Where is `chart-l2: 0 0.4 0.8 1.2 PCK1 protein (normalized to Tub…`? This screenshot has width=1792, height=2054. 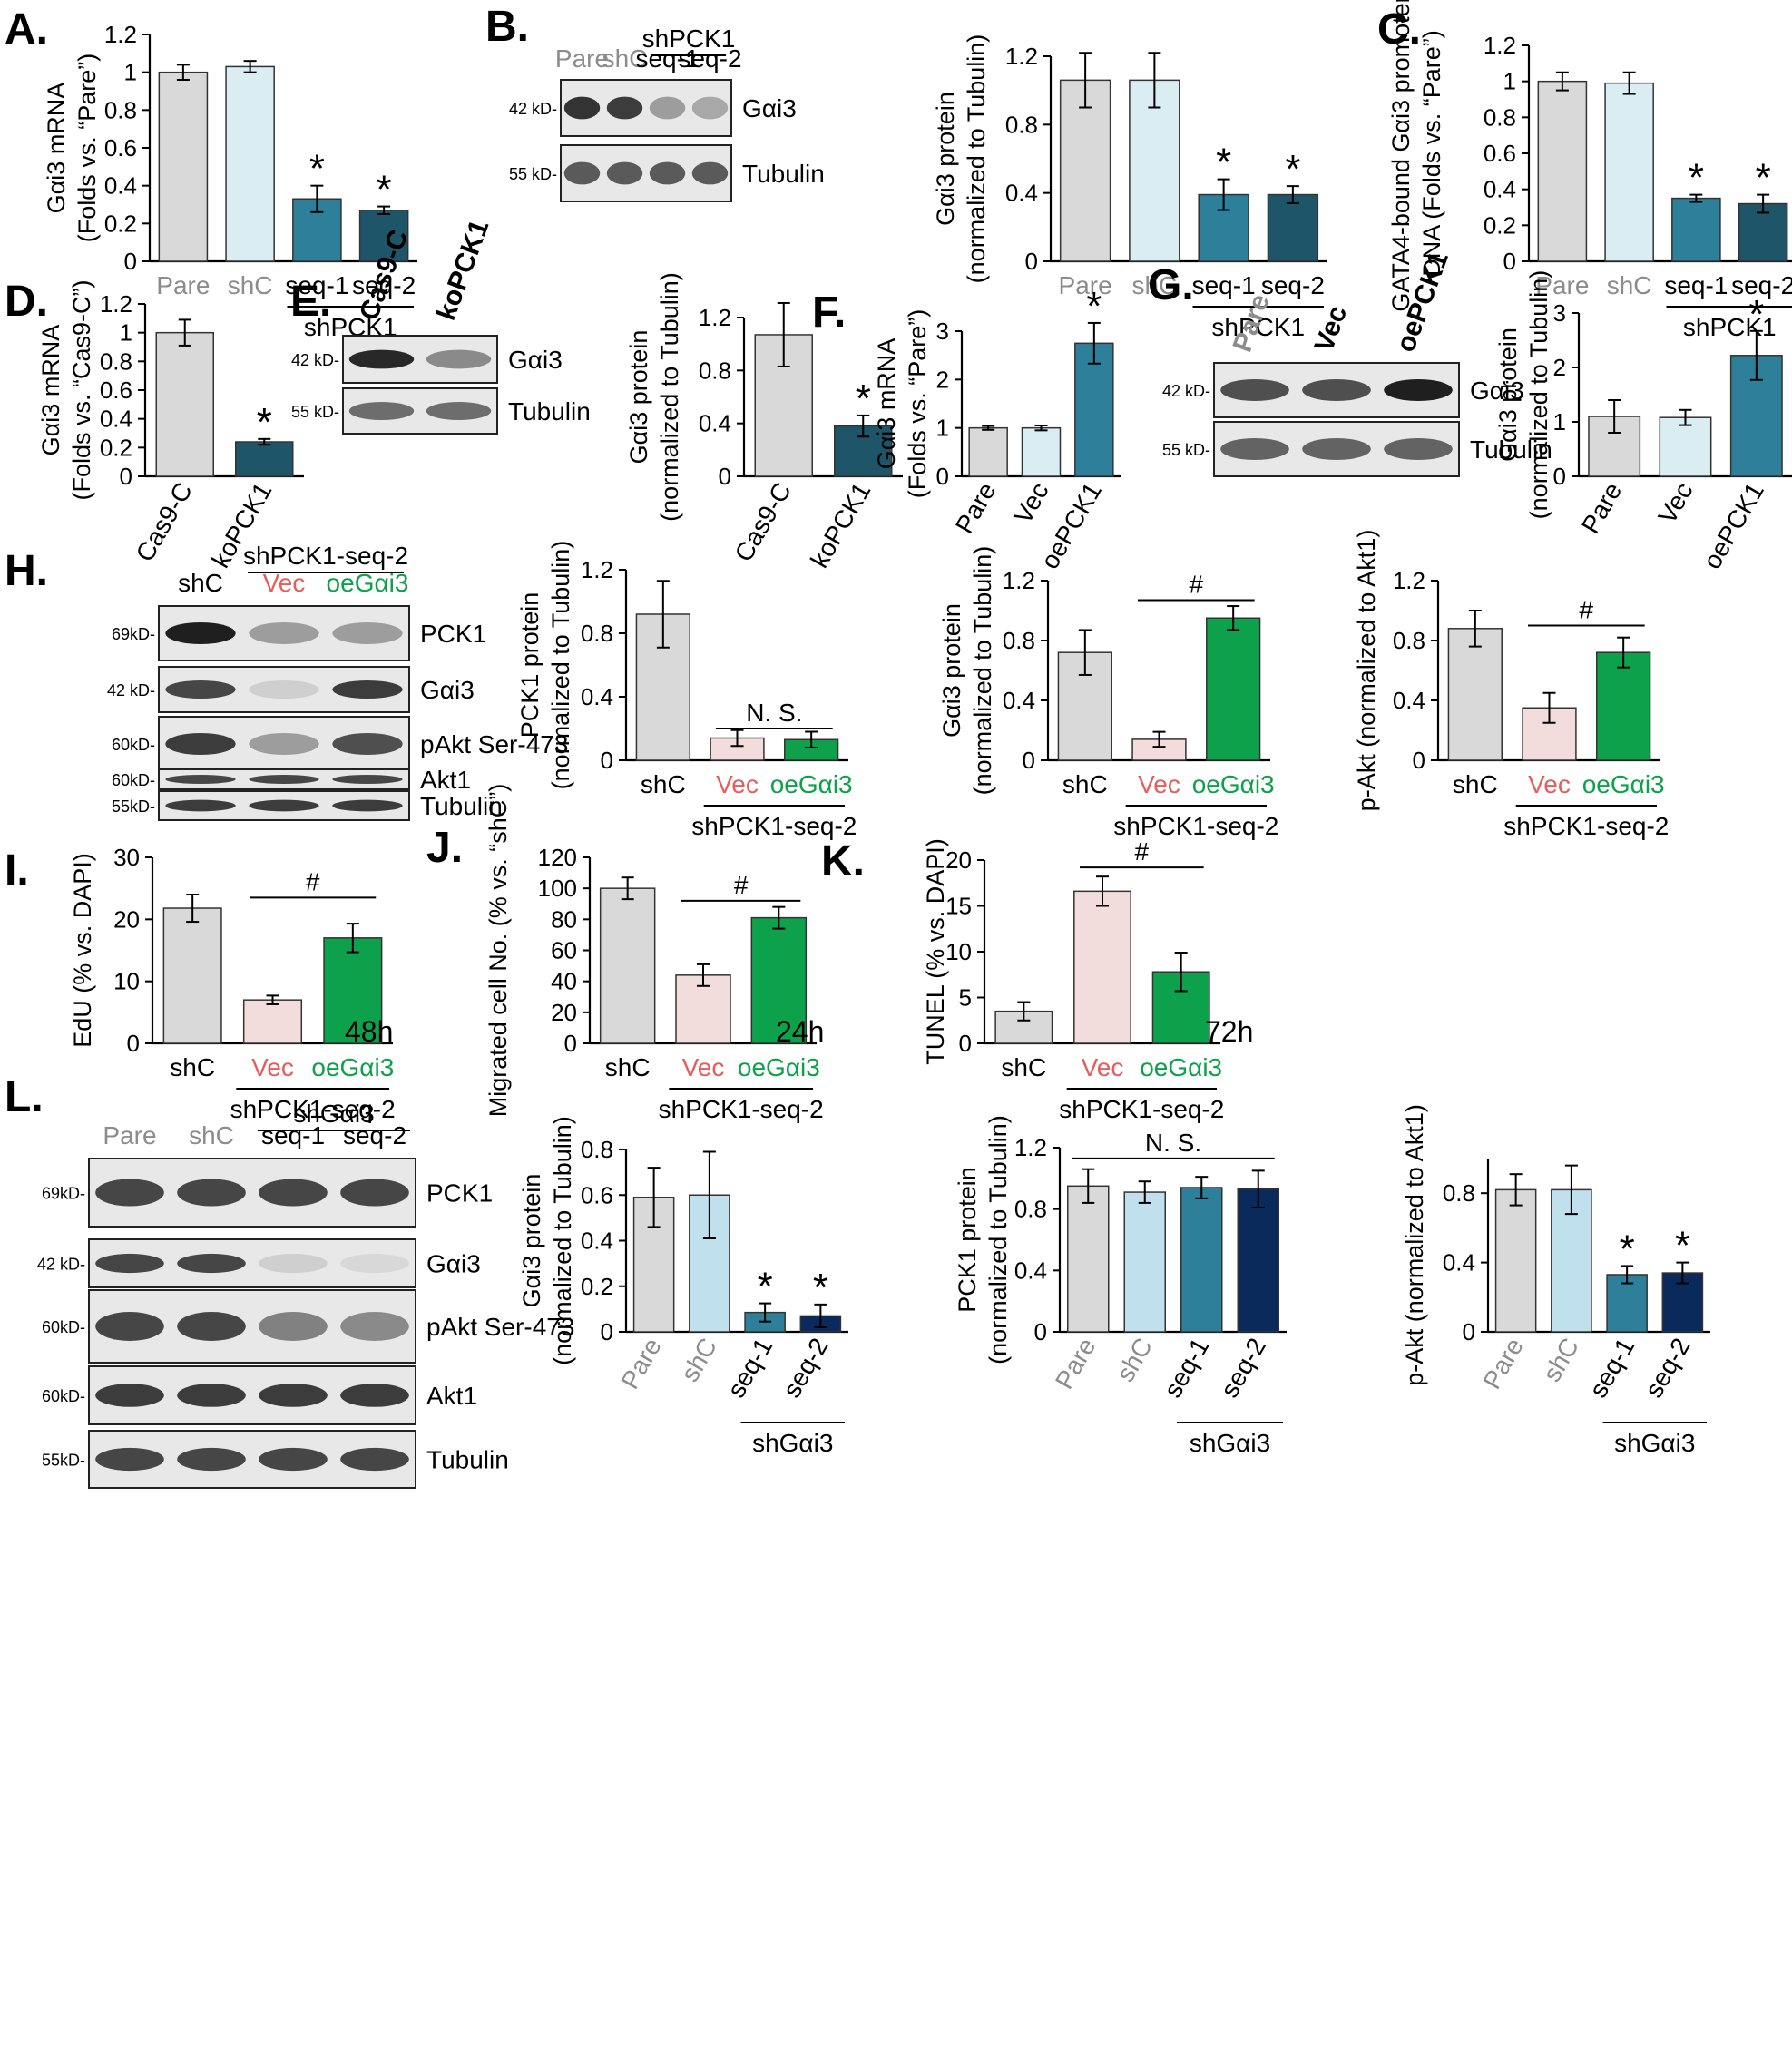
chart-l2: 0 0.4 0.8 1.2 PCK1 protein (normalized to Tub… is located at coordinates (1121, 1286).